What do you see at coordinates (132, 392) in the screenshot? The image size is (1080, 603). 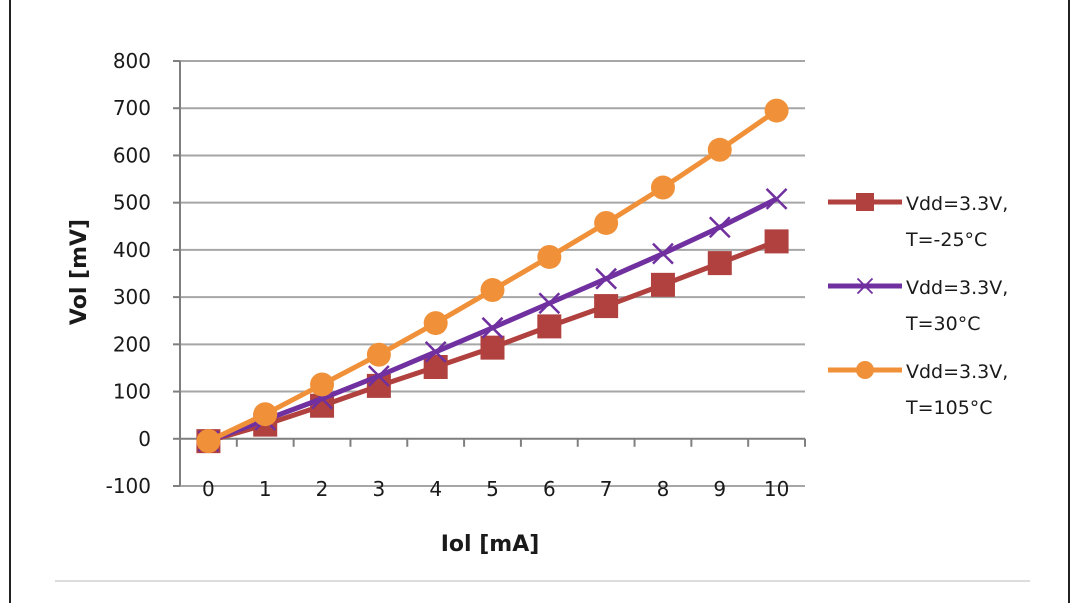 I see `y-tick-label: 100` at bounding box center [132, 392].